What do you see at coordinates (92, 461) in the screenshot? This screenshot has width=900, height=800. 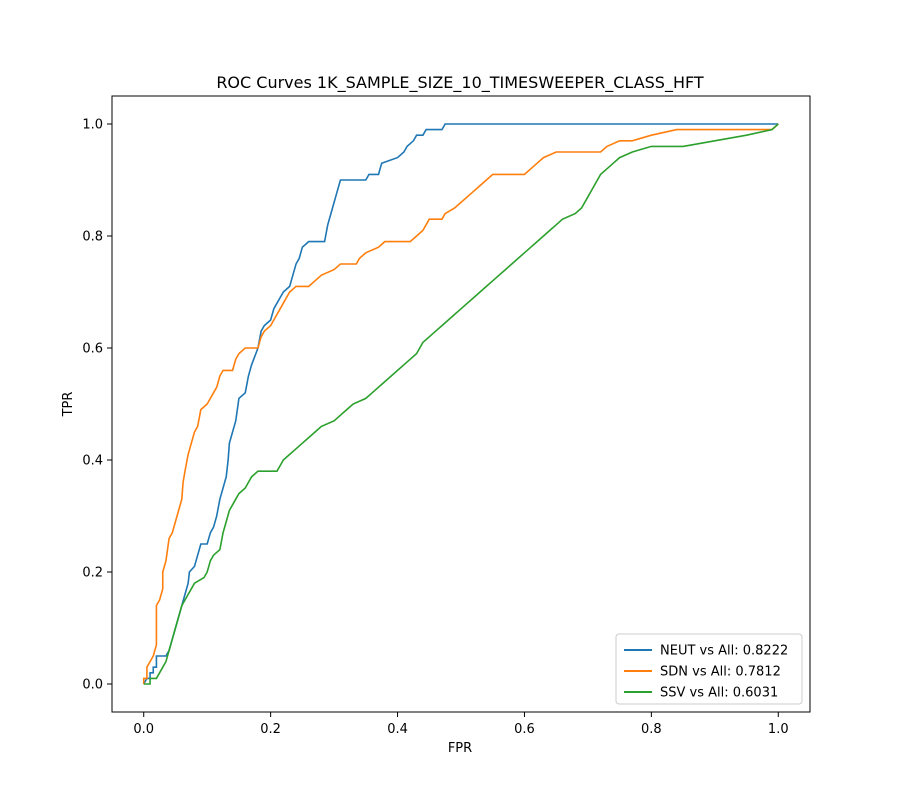 I see `y-tick-label-2: 0.4` at bounding box center [92, 461].